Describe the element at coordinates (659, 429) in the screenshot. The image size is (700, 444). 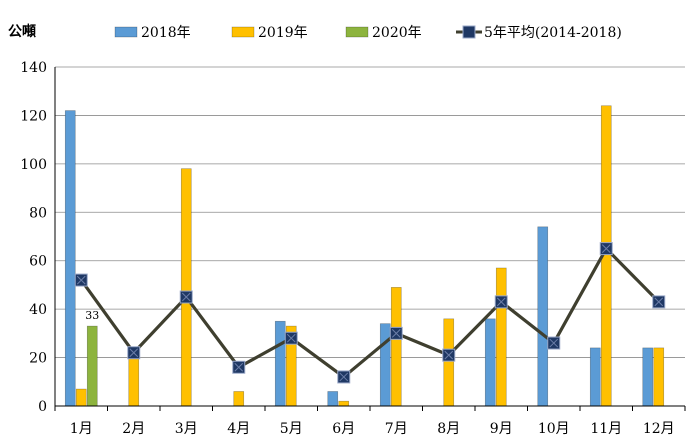
I see `x-tick-label: 12月` at that location.